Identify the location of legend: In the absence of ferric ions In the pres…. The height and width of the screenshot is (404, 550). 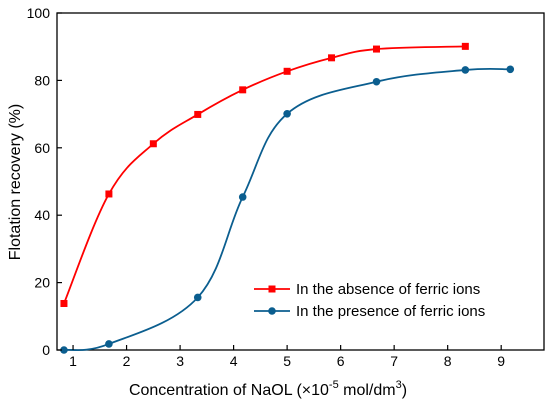
(369, 300).